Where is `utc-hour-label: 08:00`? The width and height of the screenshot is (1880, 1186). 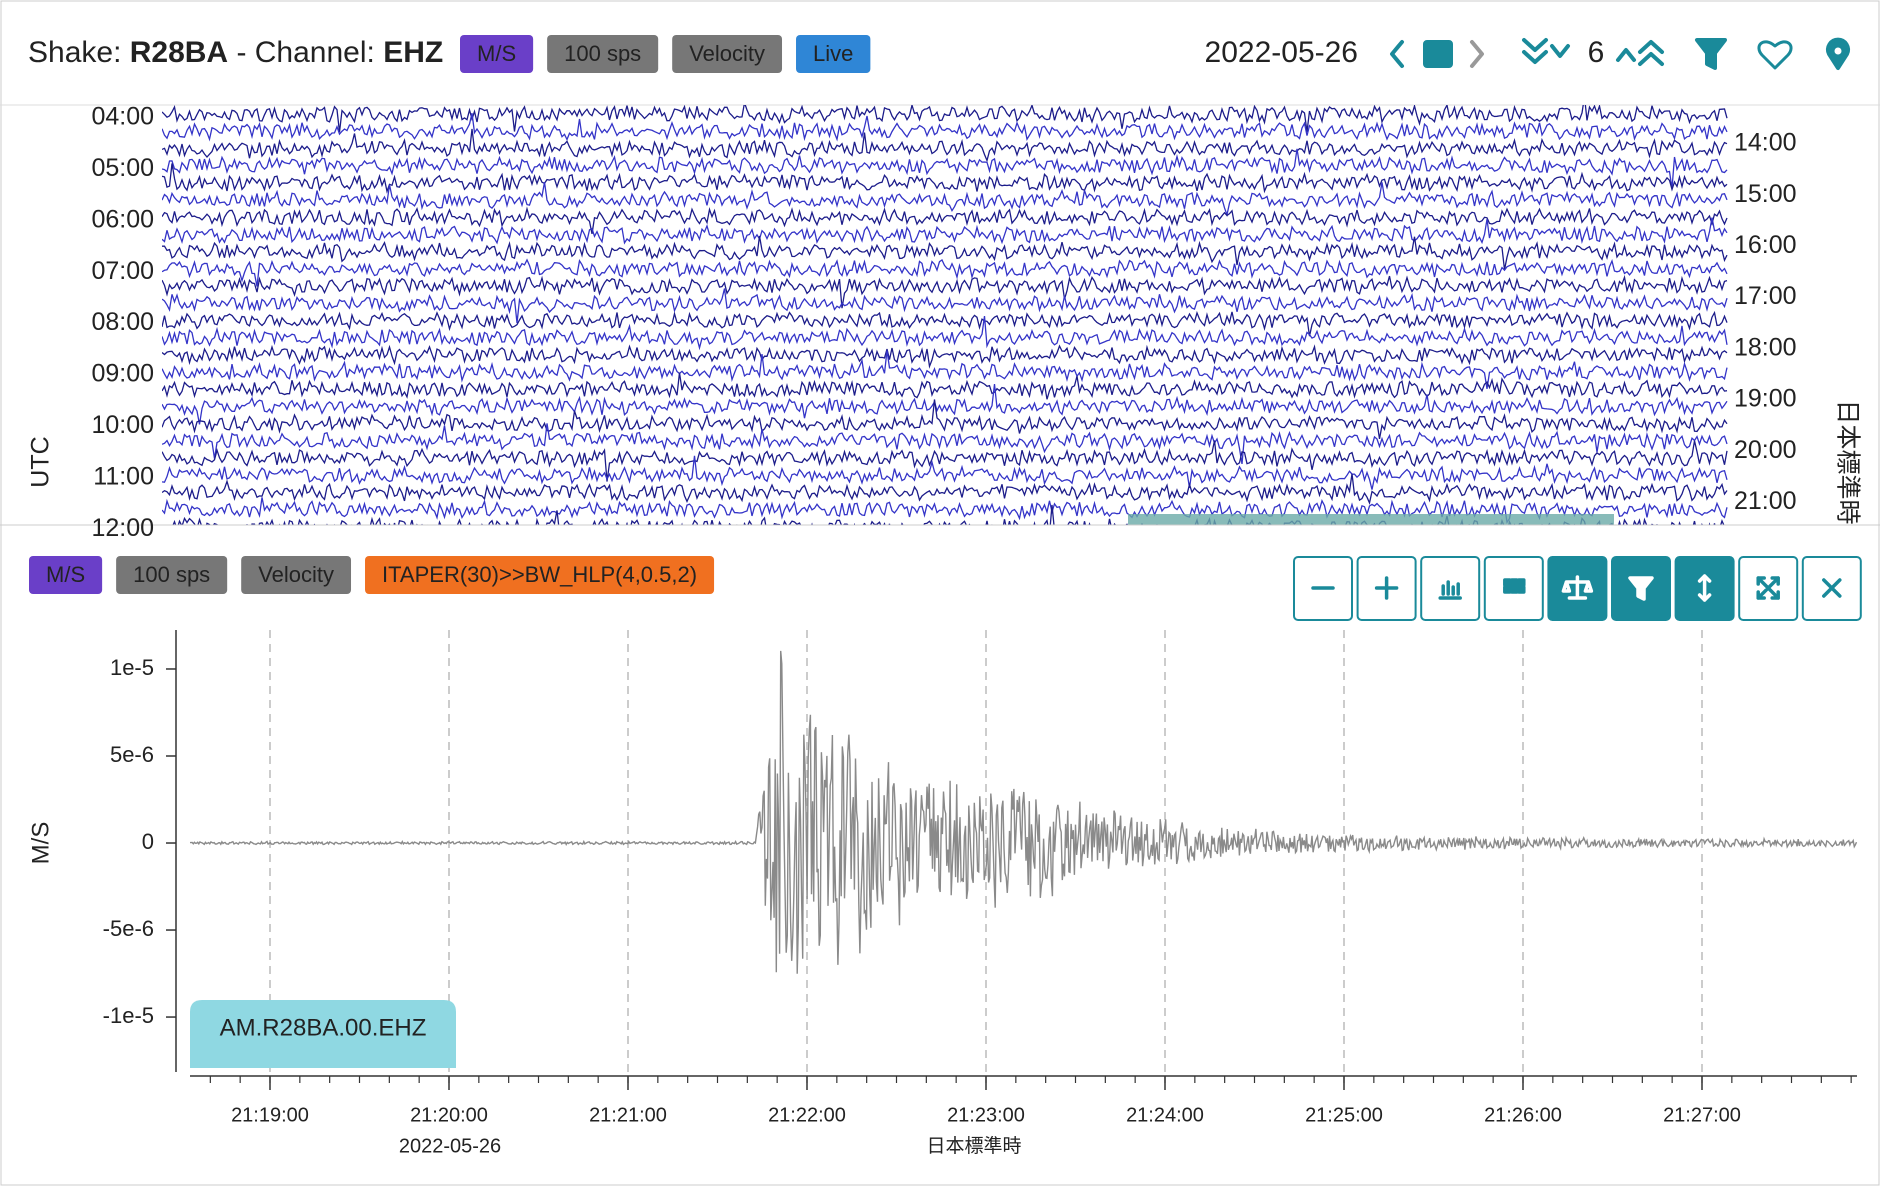
utc-hour-label: 08:00 is located at coordinates (122, 322).